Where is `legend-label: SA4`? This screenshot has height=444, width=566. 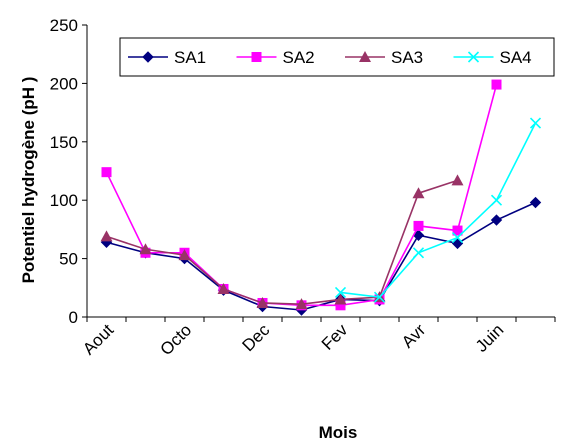
legend-label: SA4 is located at coordinates (516, 57).